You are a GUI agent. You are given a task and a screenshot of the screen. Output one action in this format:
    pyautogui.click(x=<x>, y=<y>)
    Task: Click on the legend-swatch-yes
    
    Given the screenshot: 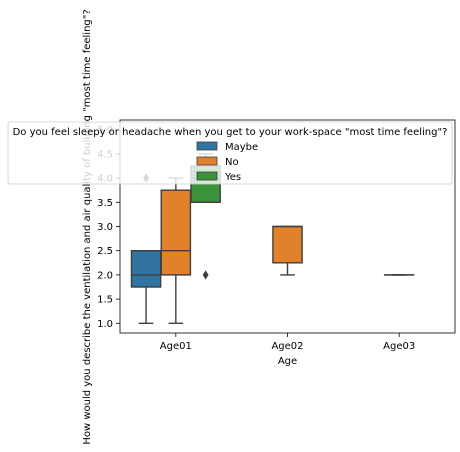 What is the action you would take?
    pyautogui.click(x=207, y=176)
    